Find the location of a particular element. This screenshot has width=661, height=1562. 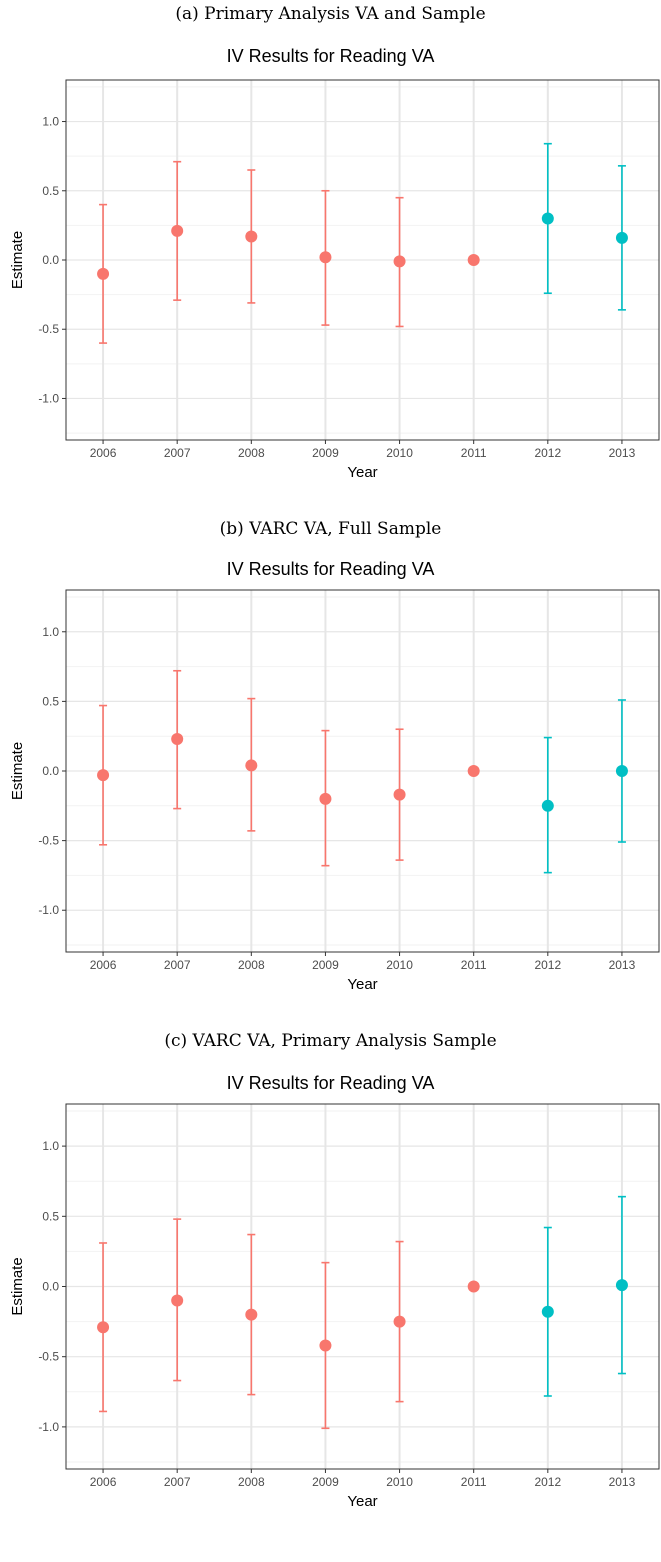

panel-caption: (a) Primary Analysis VA and Sample is located at coordinates (330, 14).